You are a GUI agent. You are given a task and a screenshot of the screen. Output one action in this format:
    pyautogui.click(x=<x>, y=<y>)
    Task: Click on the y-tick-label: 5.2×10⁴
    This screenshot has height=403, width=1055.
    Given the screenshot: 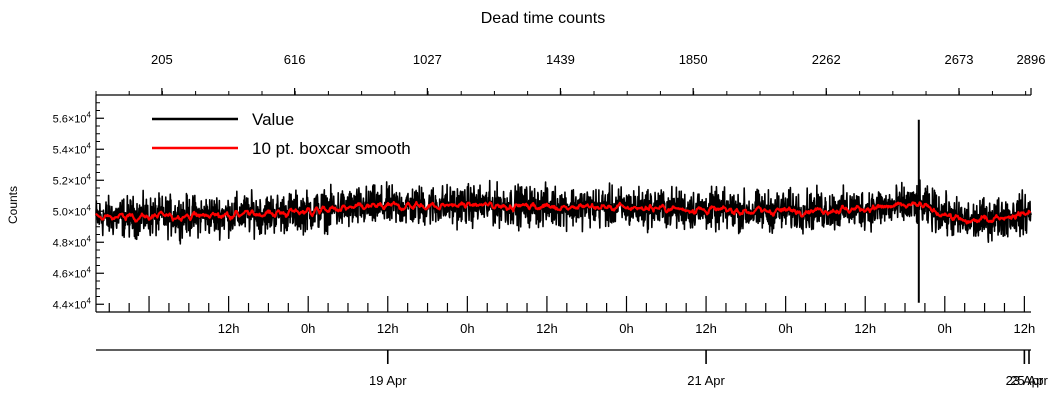 What is the action you would take?
    pyautogui.click(x=72, y=179)
    